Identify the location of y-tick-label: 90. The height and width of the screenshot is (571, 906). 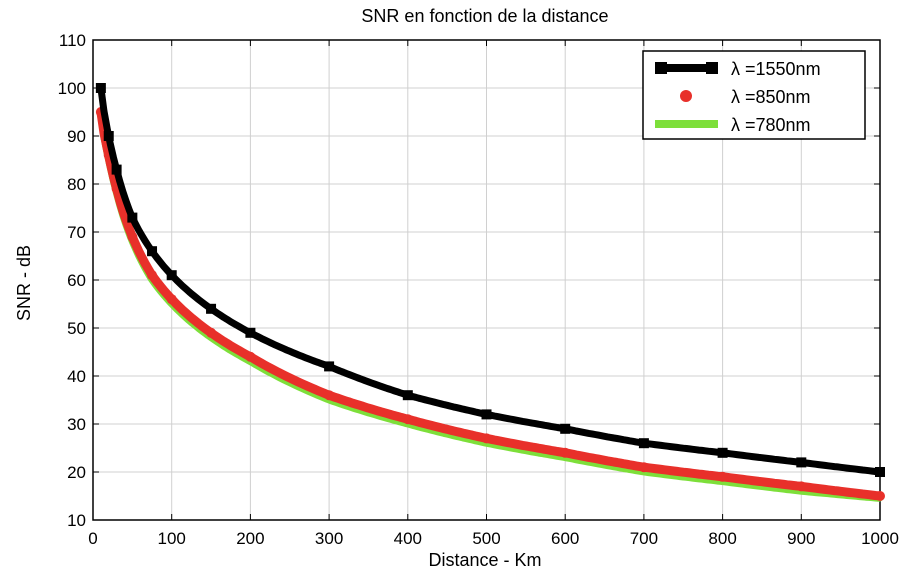
(76, 136).